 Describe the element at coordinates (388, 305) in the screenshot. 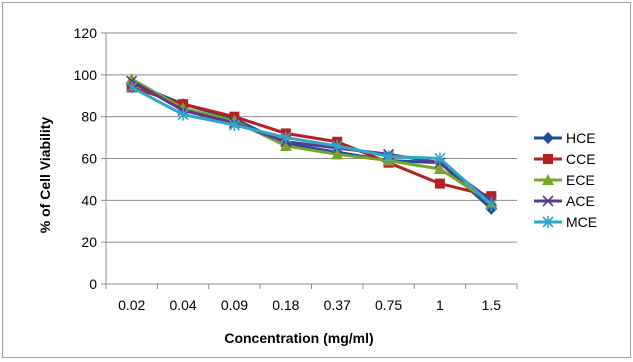

I see `x-tick-label: 0.75` at that location.